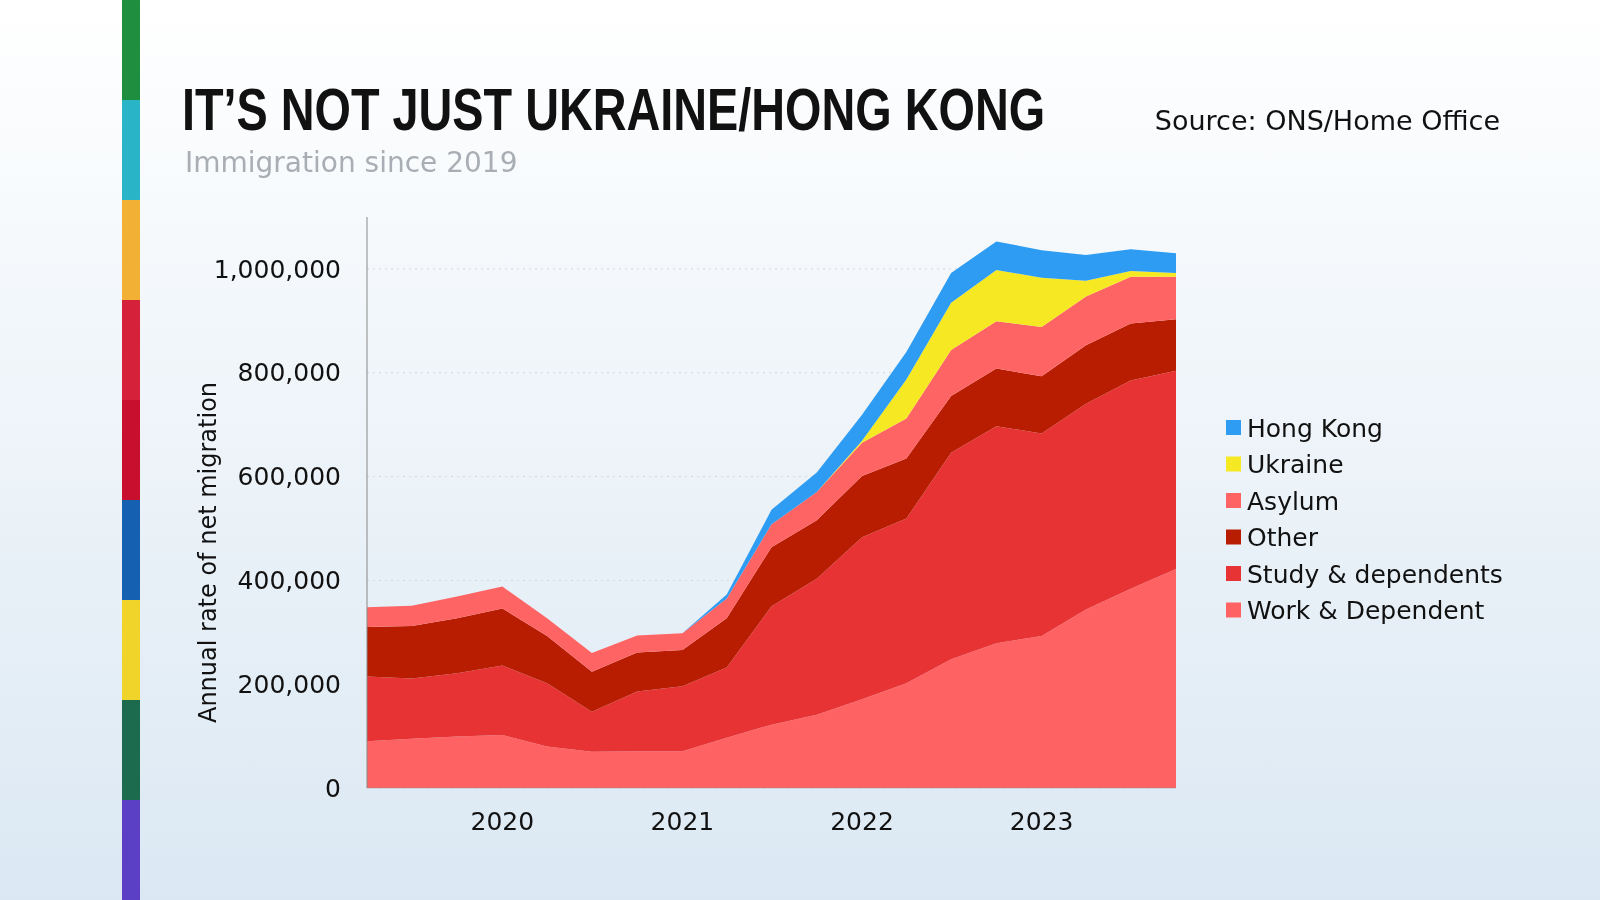 This screenshot has width=1600, height=900. What do you see at coordinates (208, 552) in the screenshot?
I see `y-axis-title: Annual rate of net migration` at bounding box center [208, 552].